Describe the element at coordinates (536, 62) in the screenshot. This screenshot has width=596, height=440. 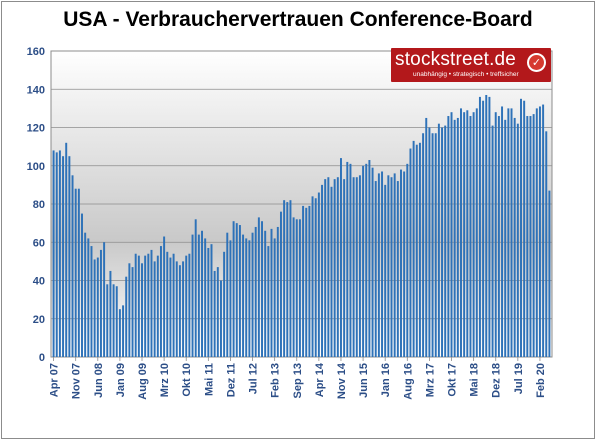
I see `check-badge-icon: ✓` at that location.